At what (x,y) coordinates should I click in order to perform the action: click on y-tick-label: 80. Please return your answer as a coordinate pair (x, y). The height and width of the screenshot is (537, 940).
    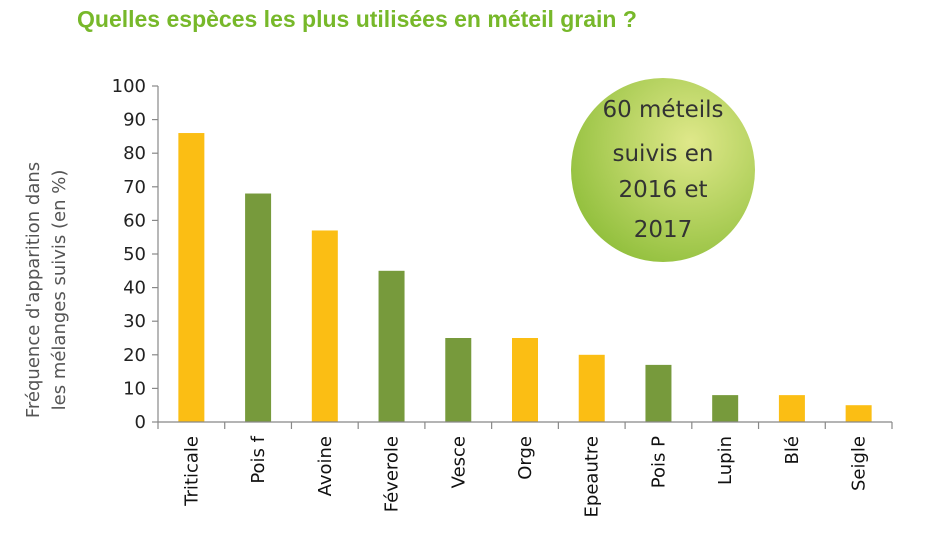
    Looking at the image, I should click on (134, 153).